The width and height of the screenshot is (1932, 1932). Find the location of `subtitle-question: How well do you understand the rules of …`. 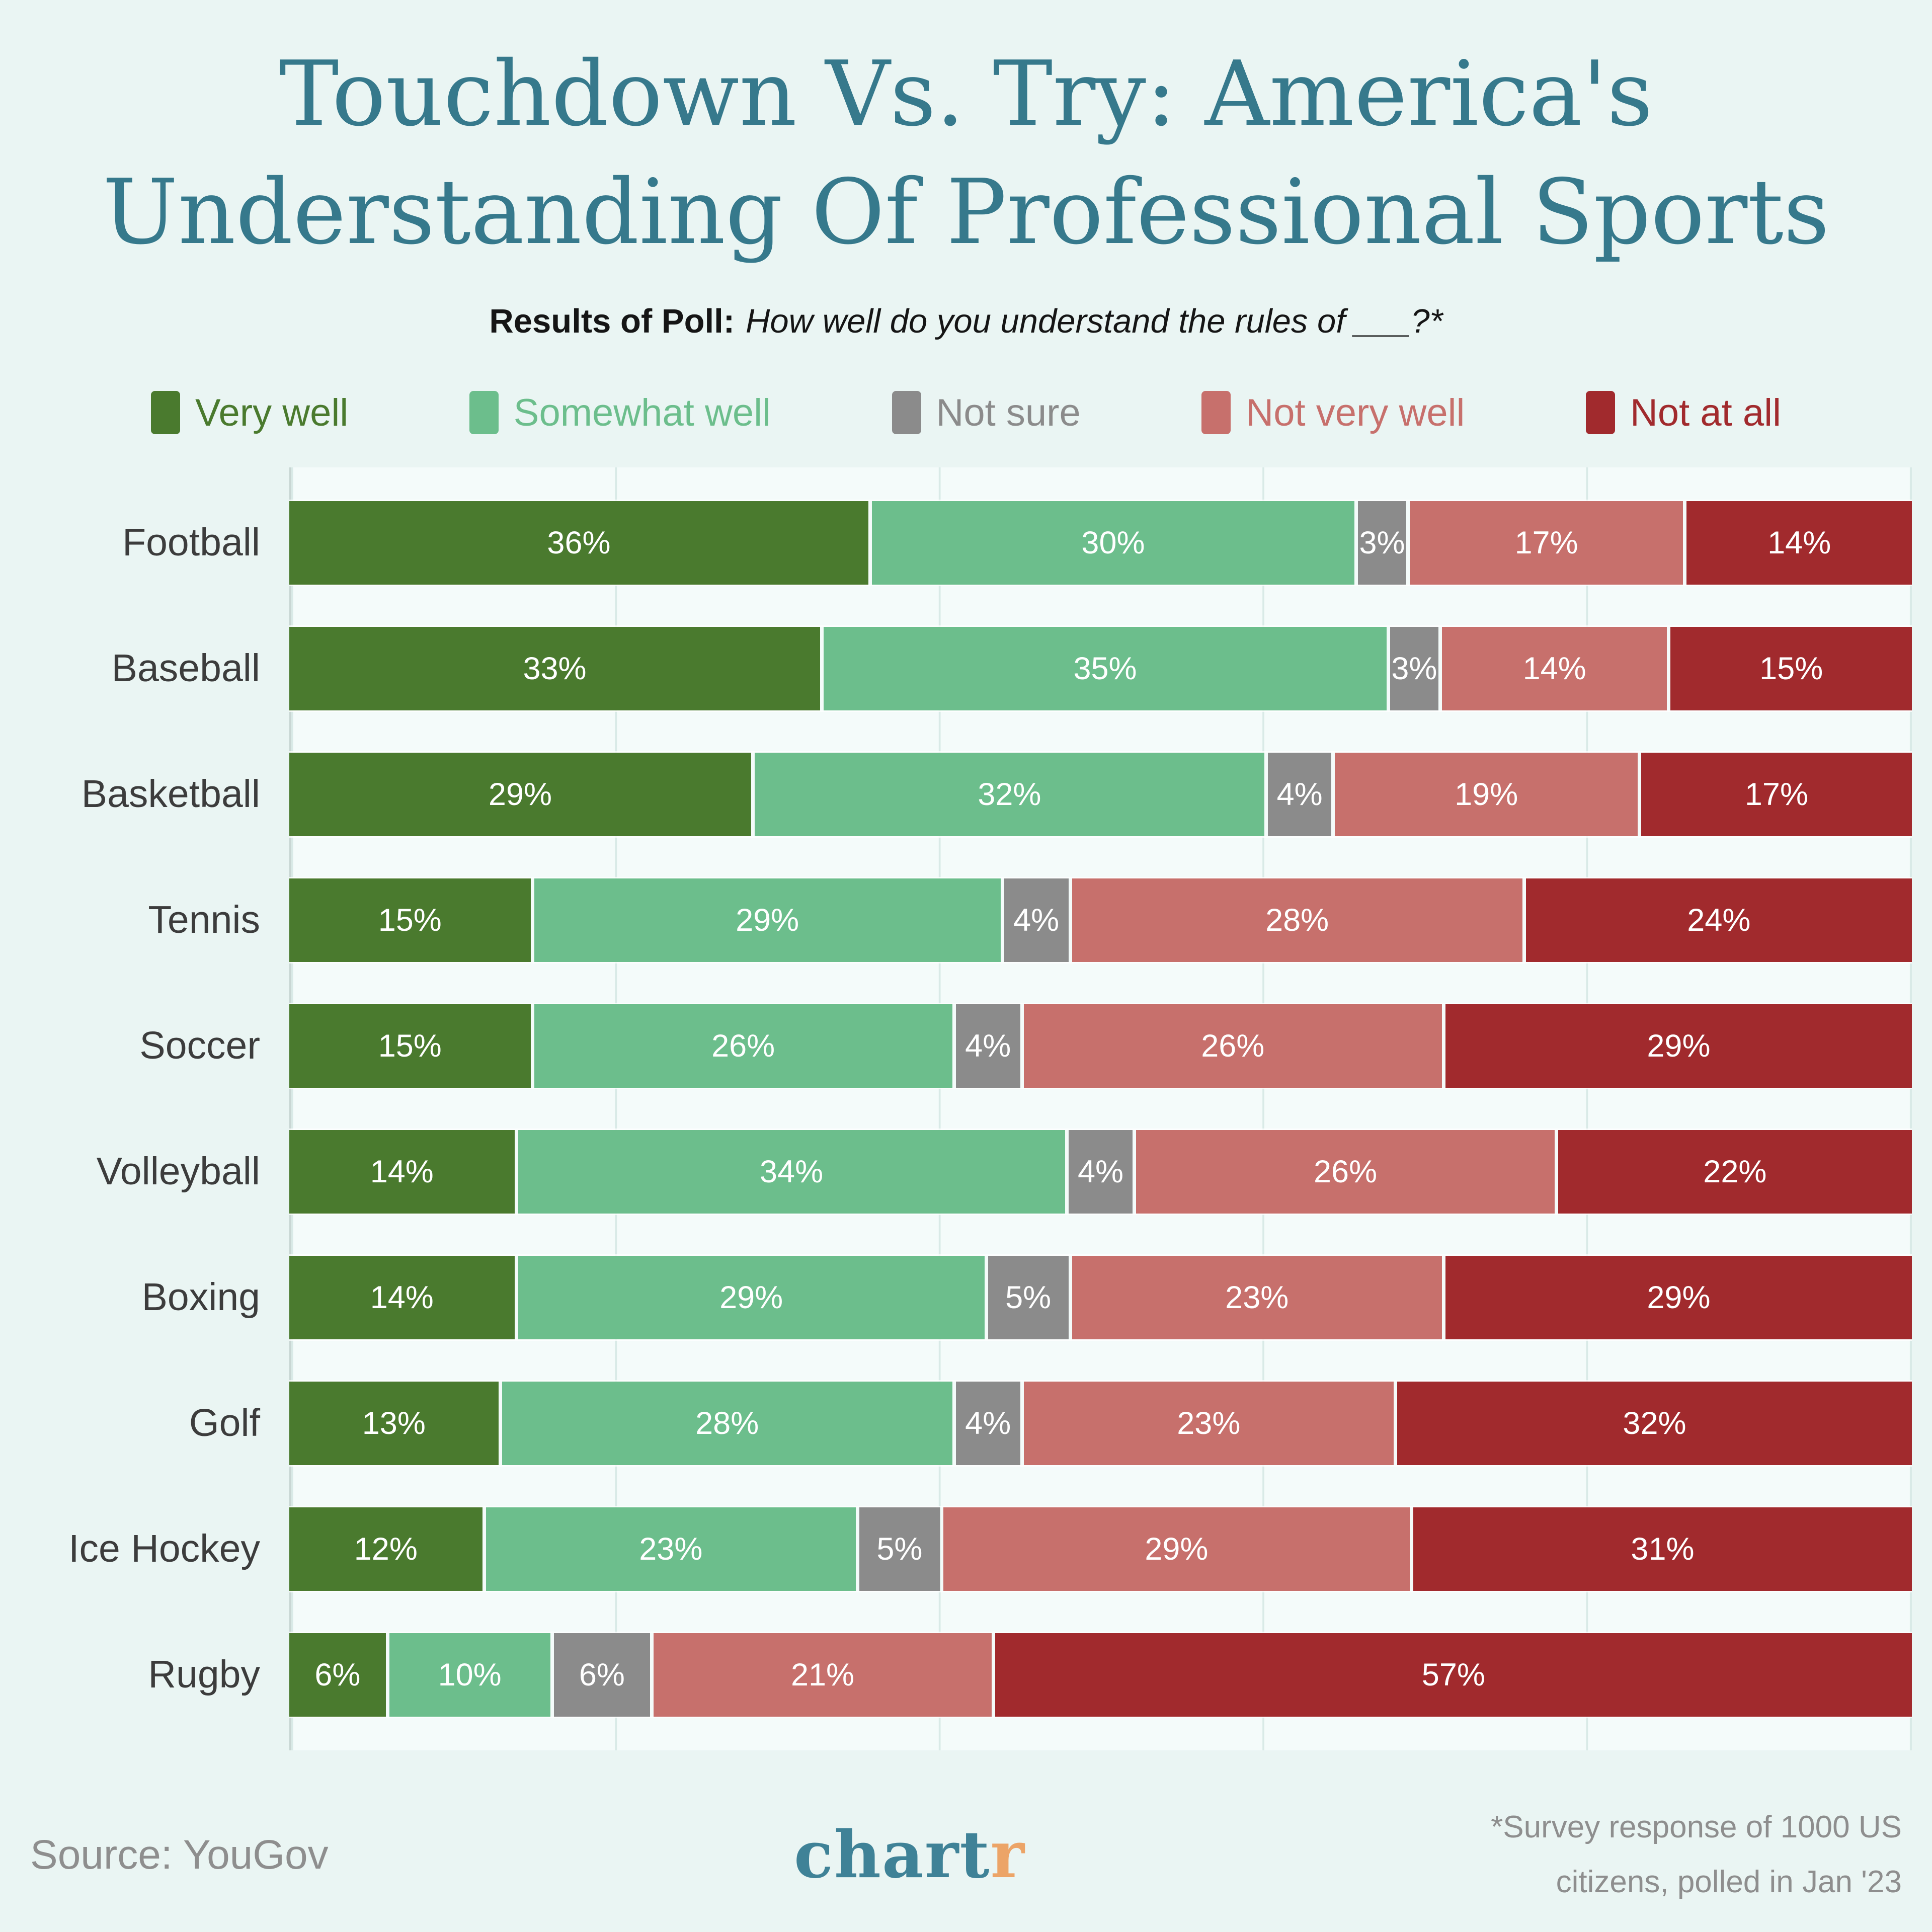

subtitle-question: How well do you understand the rules of … is located at coordinates (1094, 321).